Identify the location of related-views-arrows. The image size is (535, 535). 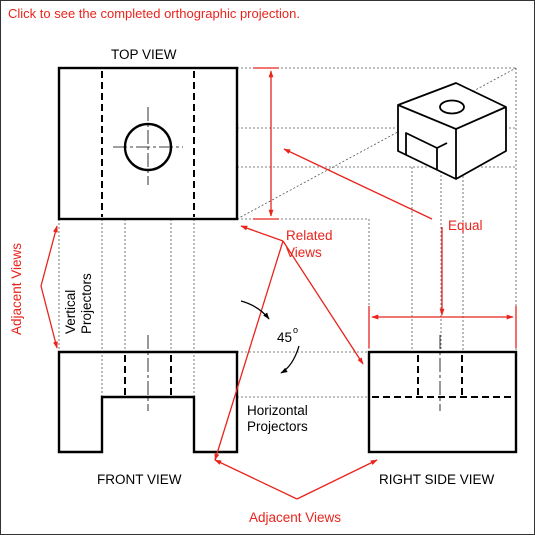
(289, 343).